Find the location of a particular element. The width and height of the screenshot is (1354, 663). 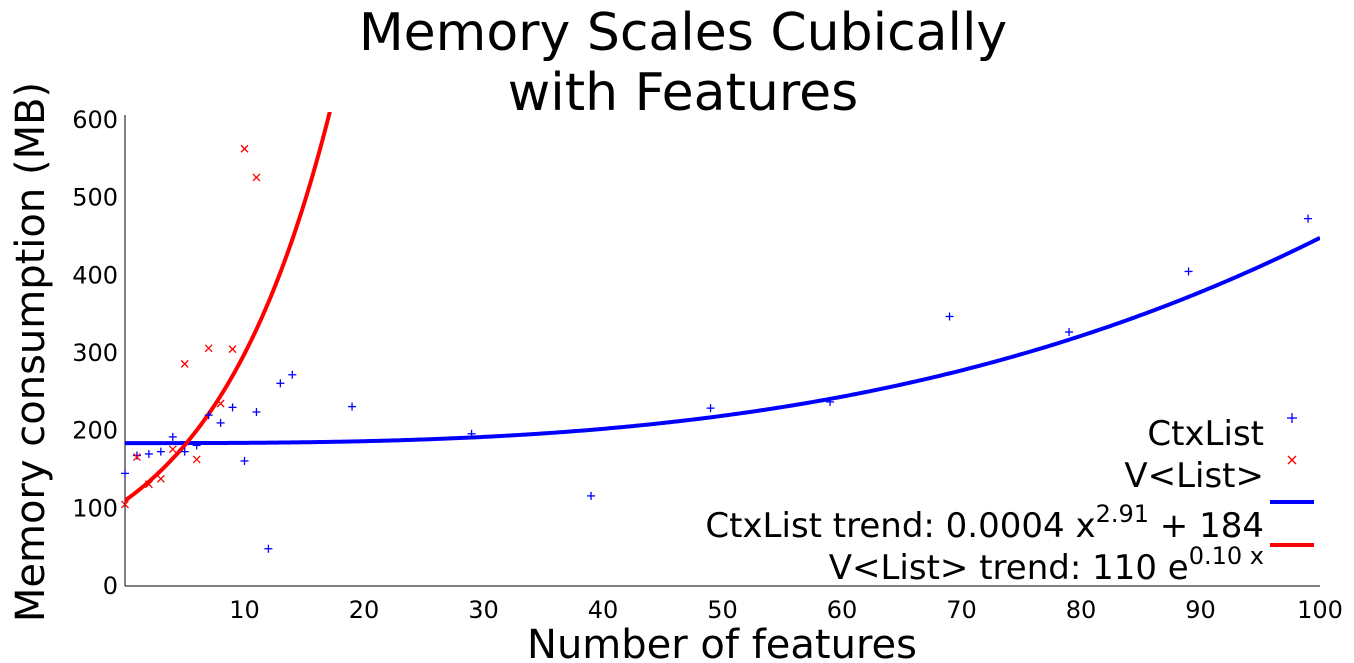

y-tick-label: 100 is located at coordinates (95, 508).